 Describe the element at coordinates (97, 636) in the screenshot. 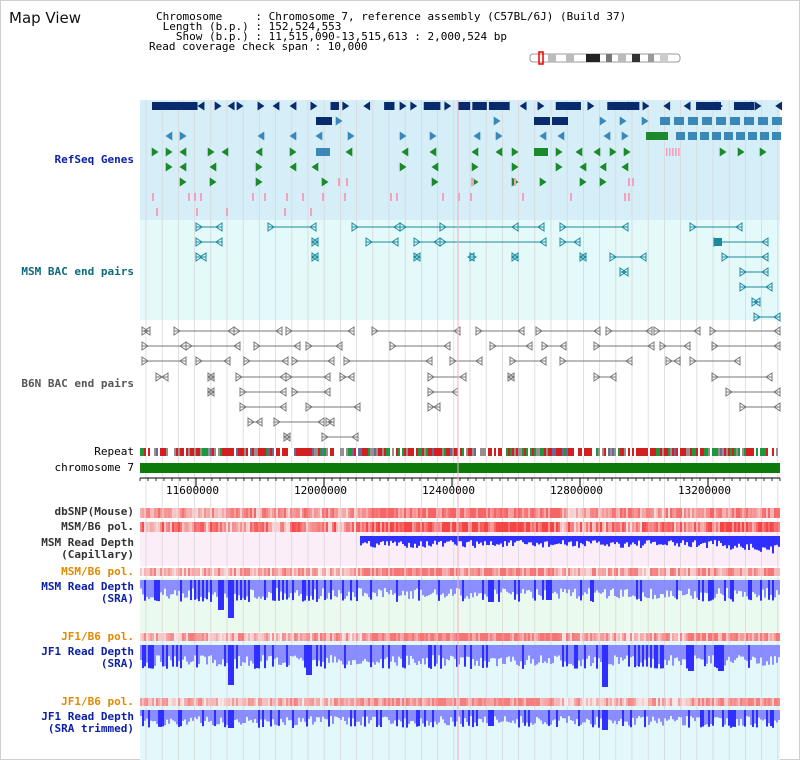

I see `label-jf1-b6-pol: JF1/B6 pol.` at that location.